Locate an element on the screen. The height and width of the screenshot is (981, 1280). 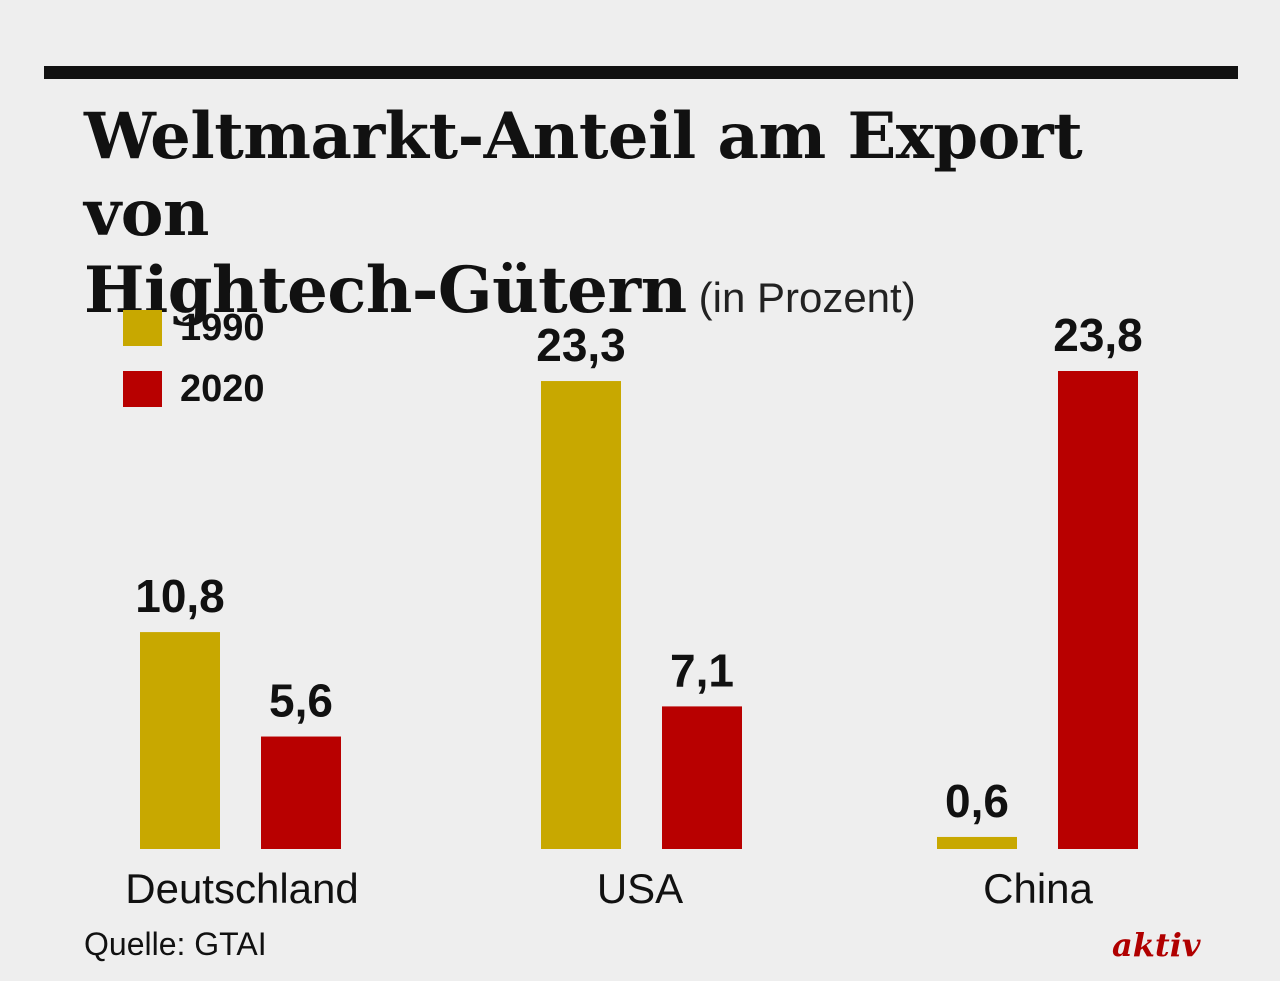
bar-usa-2020 is located at coordinates (702, 777).